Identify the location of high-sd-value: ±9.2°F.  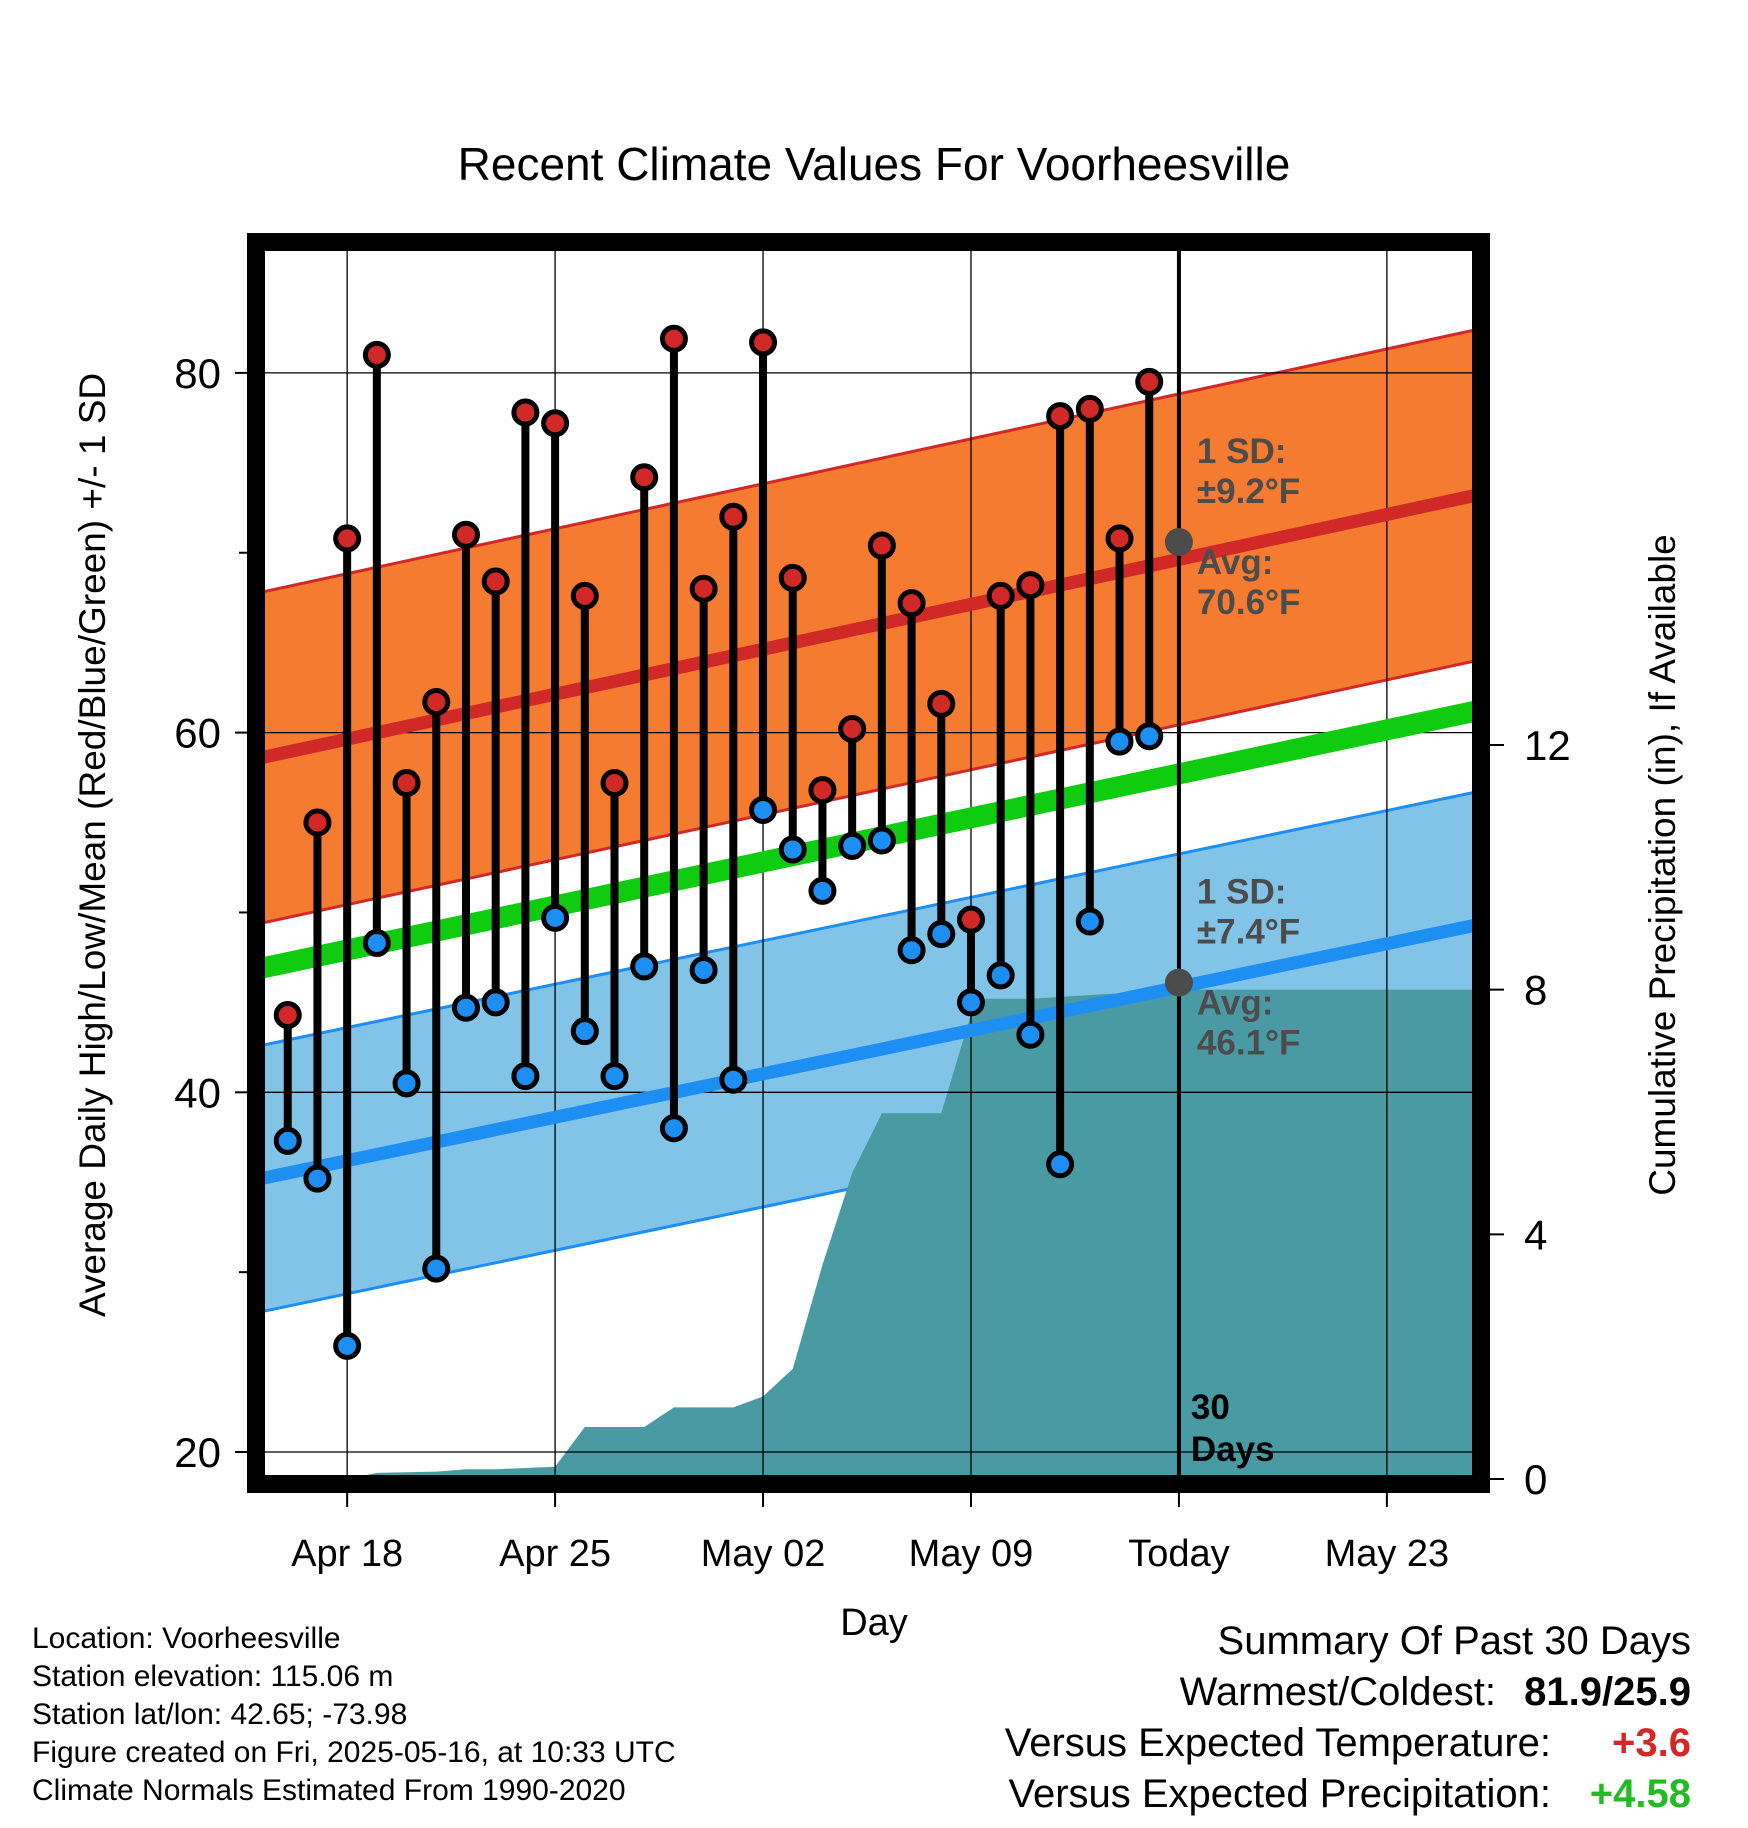
(1248, 491).